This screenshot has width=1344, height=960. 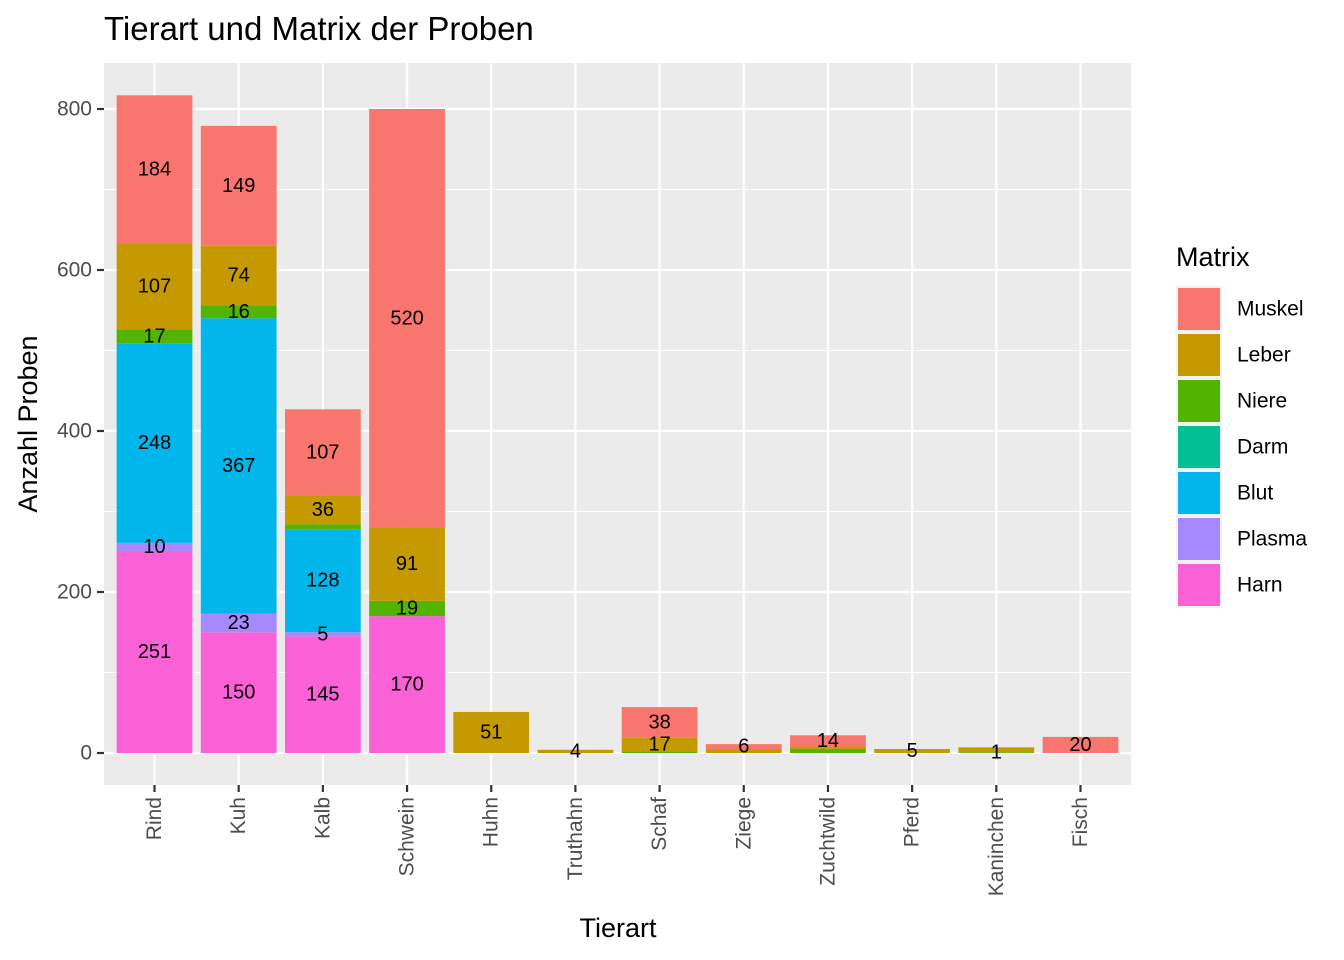 What do you see at coordinates (1213, 257) in the screenshot?
I see `legend-title: Matrix` at bounding box center [1213, 257].